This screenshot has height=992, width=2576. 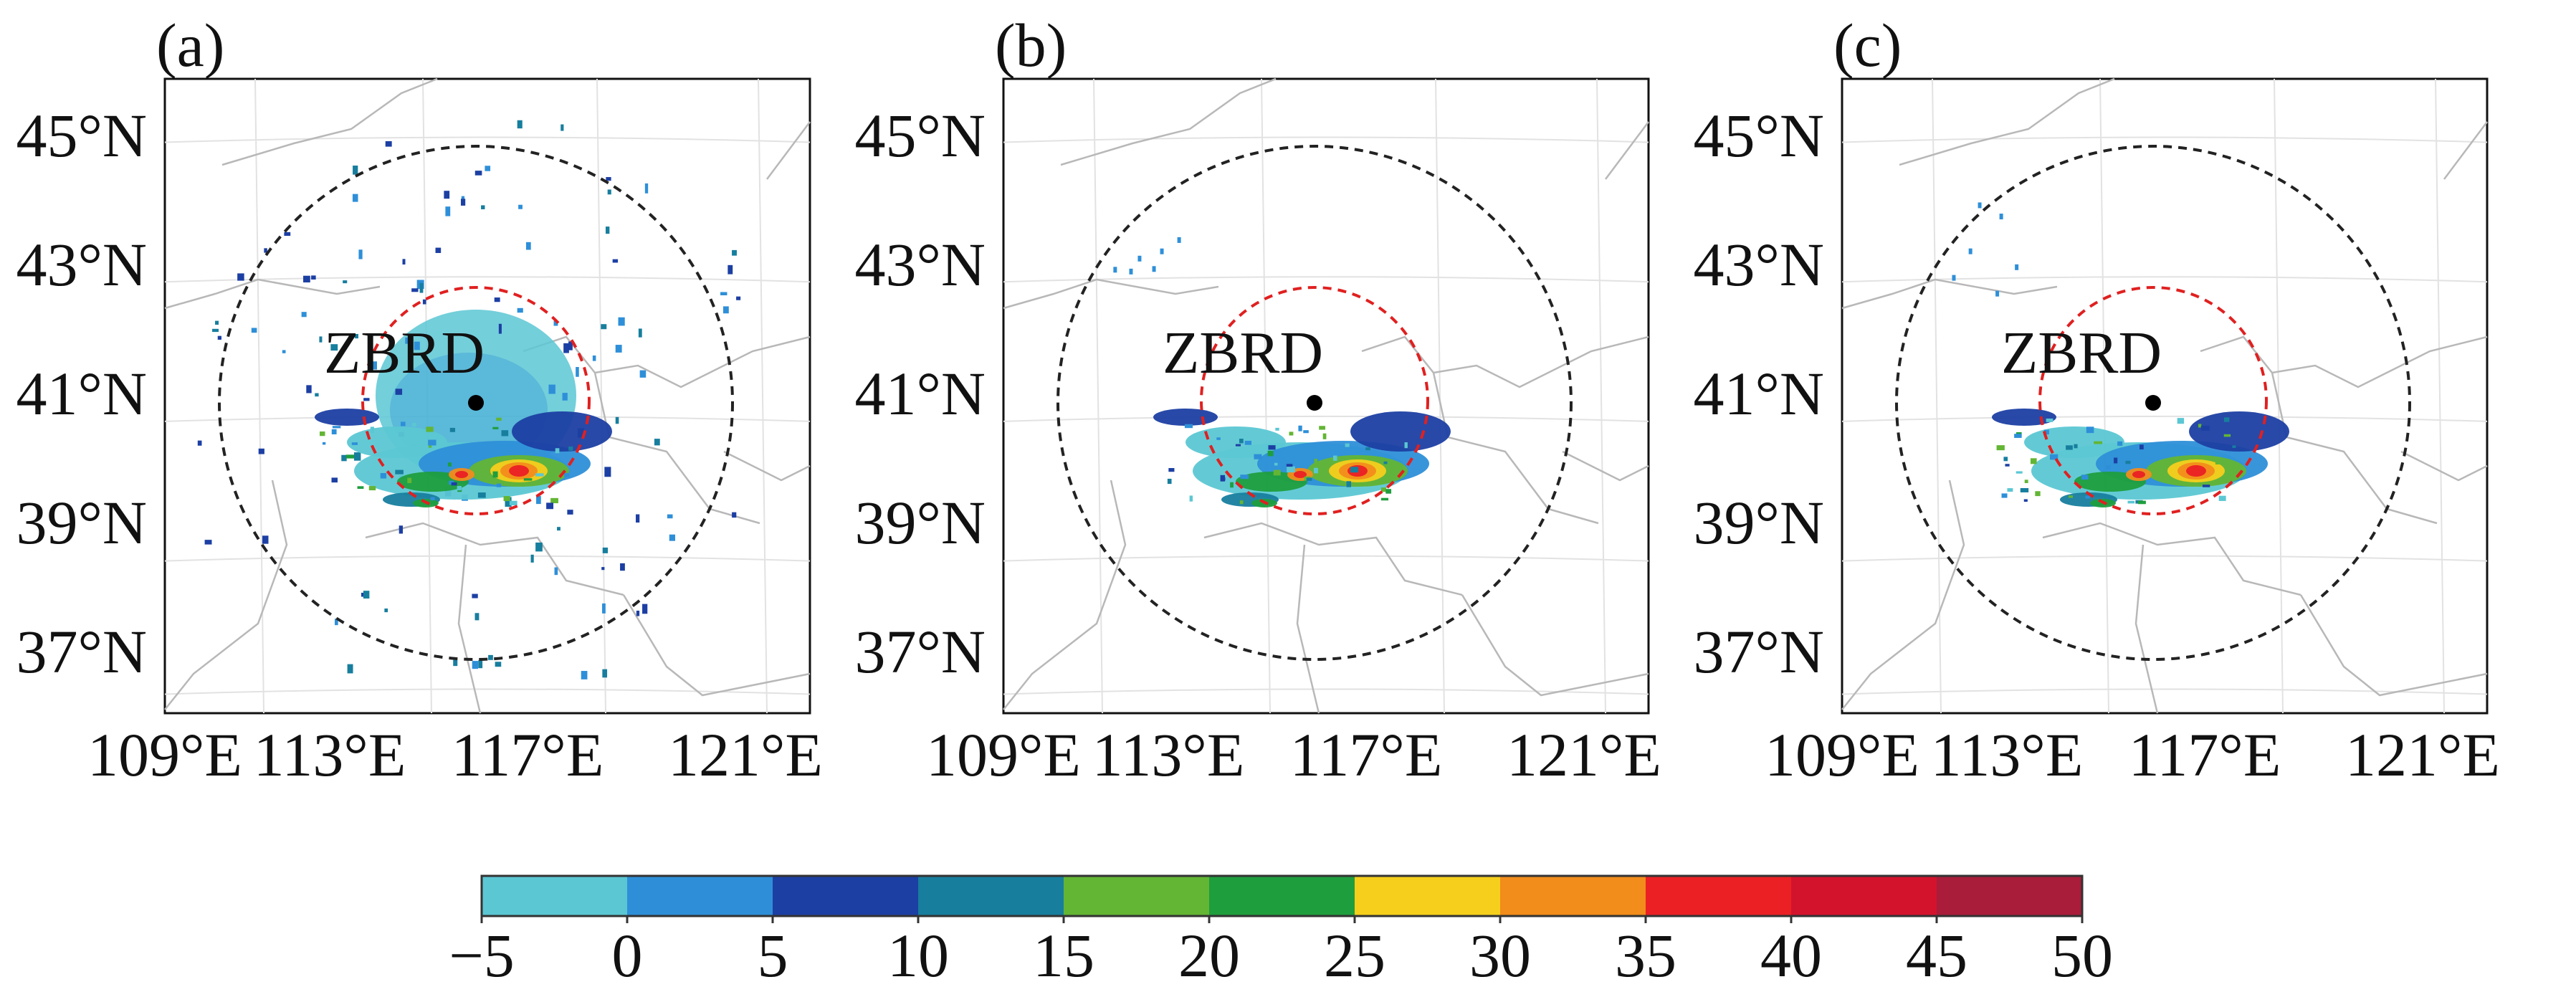 I want to click on lat-axis-c: 45°N 43°N 41°N 39°N 37°N, so click(x=1759, y=393).